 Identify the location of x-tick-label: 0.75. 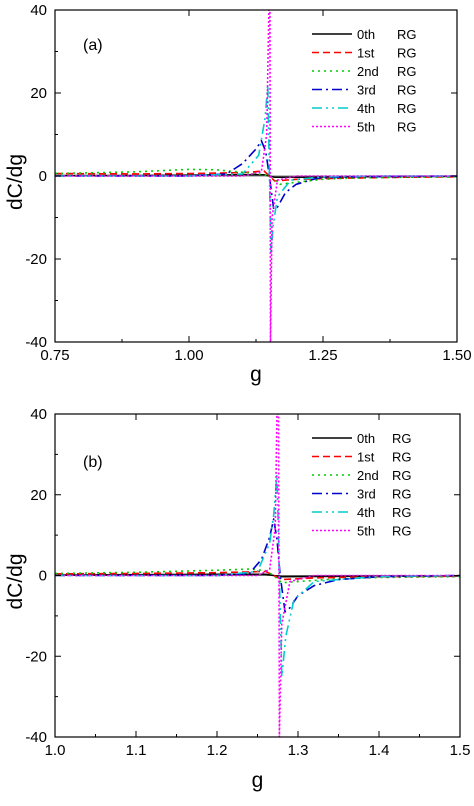
(54, 355).